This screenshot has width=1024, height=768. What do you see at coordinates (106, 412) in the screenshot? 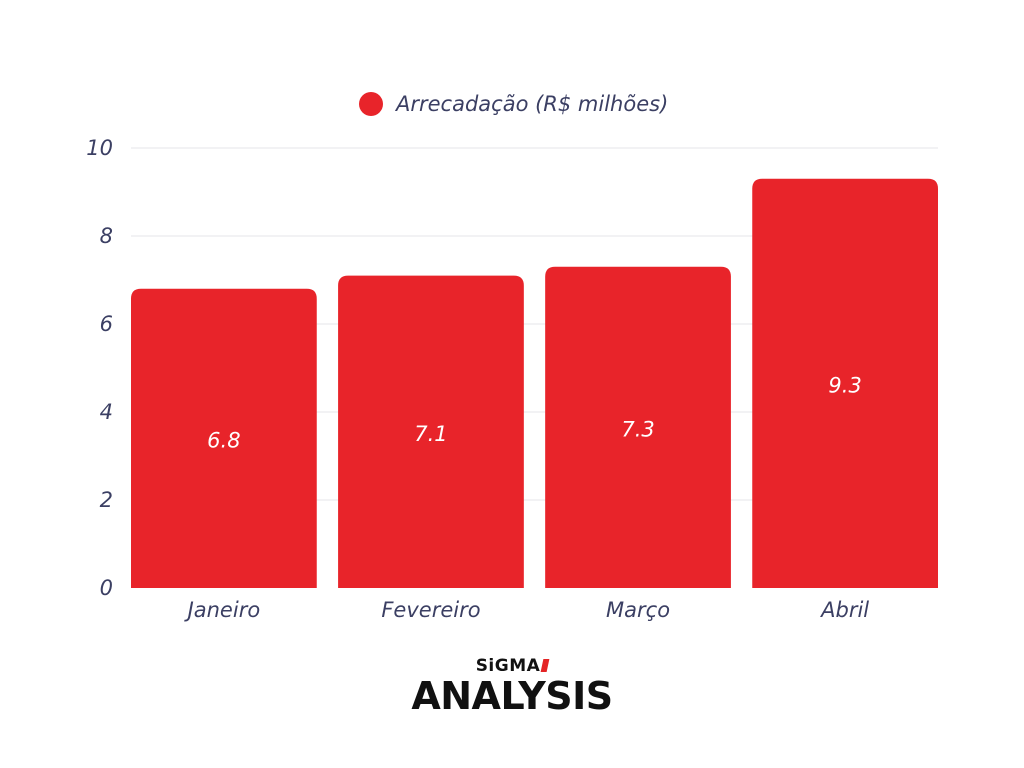
I see `y-tick-label: 4` at bounding box center [106, 412].